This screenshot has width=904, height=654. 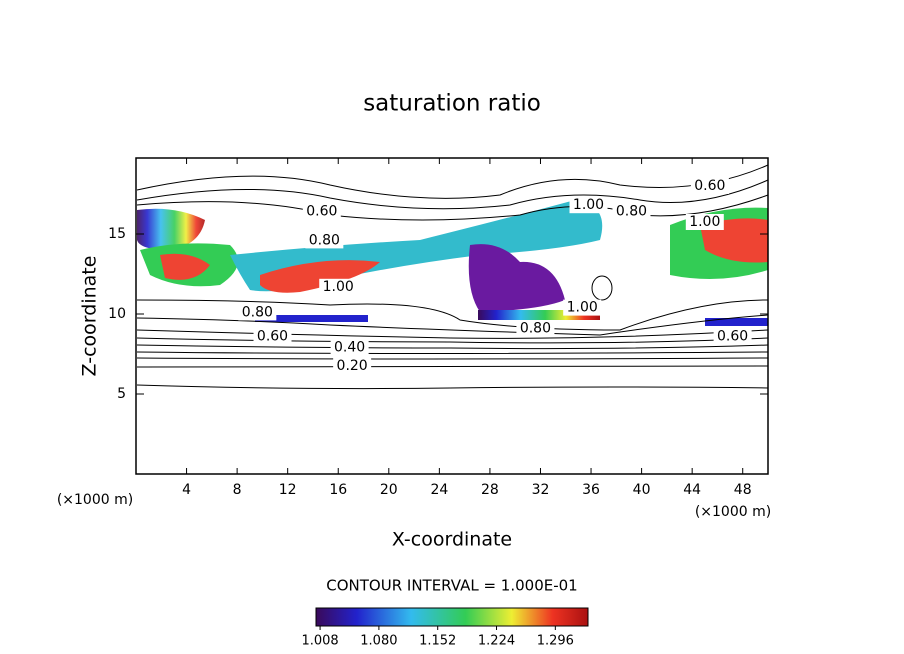 I want to click on colorbar-tick-label: 1.296, so click(x=555, y=641).